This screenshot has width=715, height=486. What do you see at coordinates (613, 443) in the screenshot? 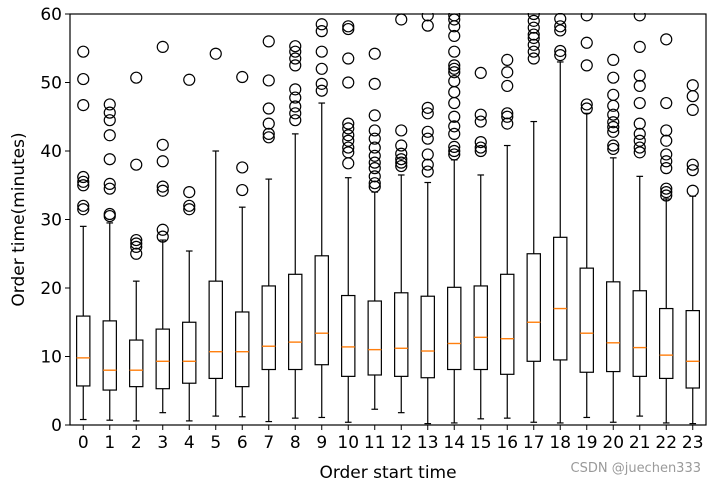
I see `x-tick-label: 20` at bounding box center [613, 443].